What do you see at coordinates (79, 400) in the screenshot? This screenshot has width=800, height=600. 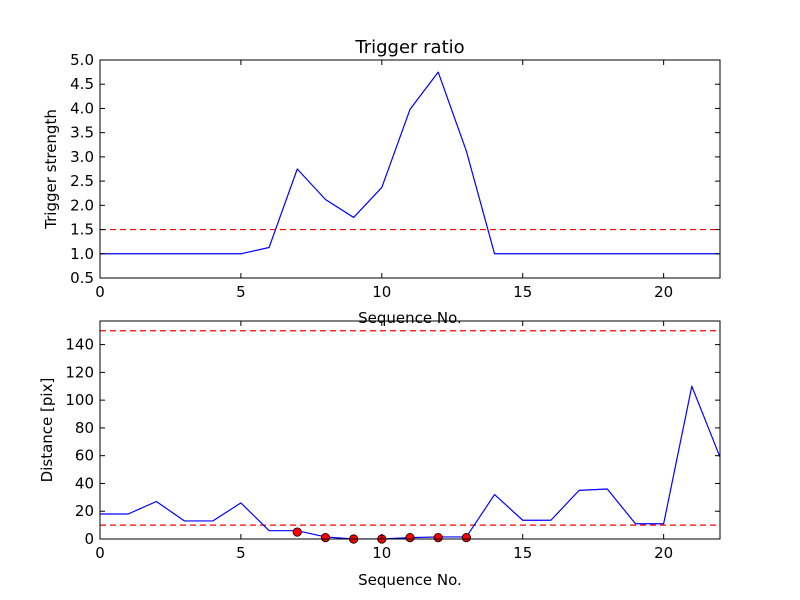 I see `y-tick-label: 100` at bounding box center [79, 400].